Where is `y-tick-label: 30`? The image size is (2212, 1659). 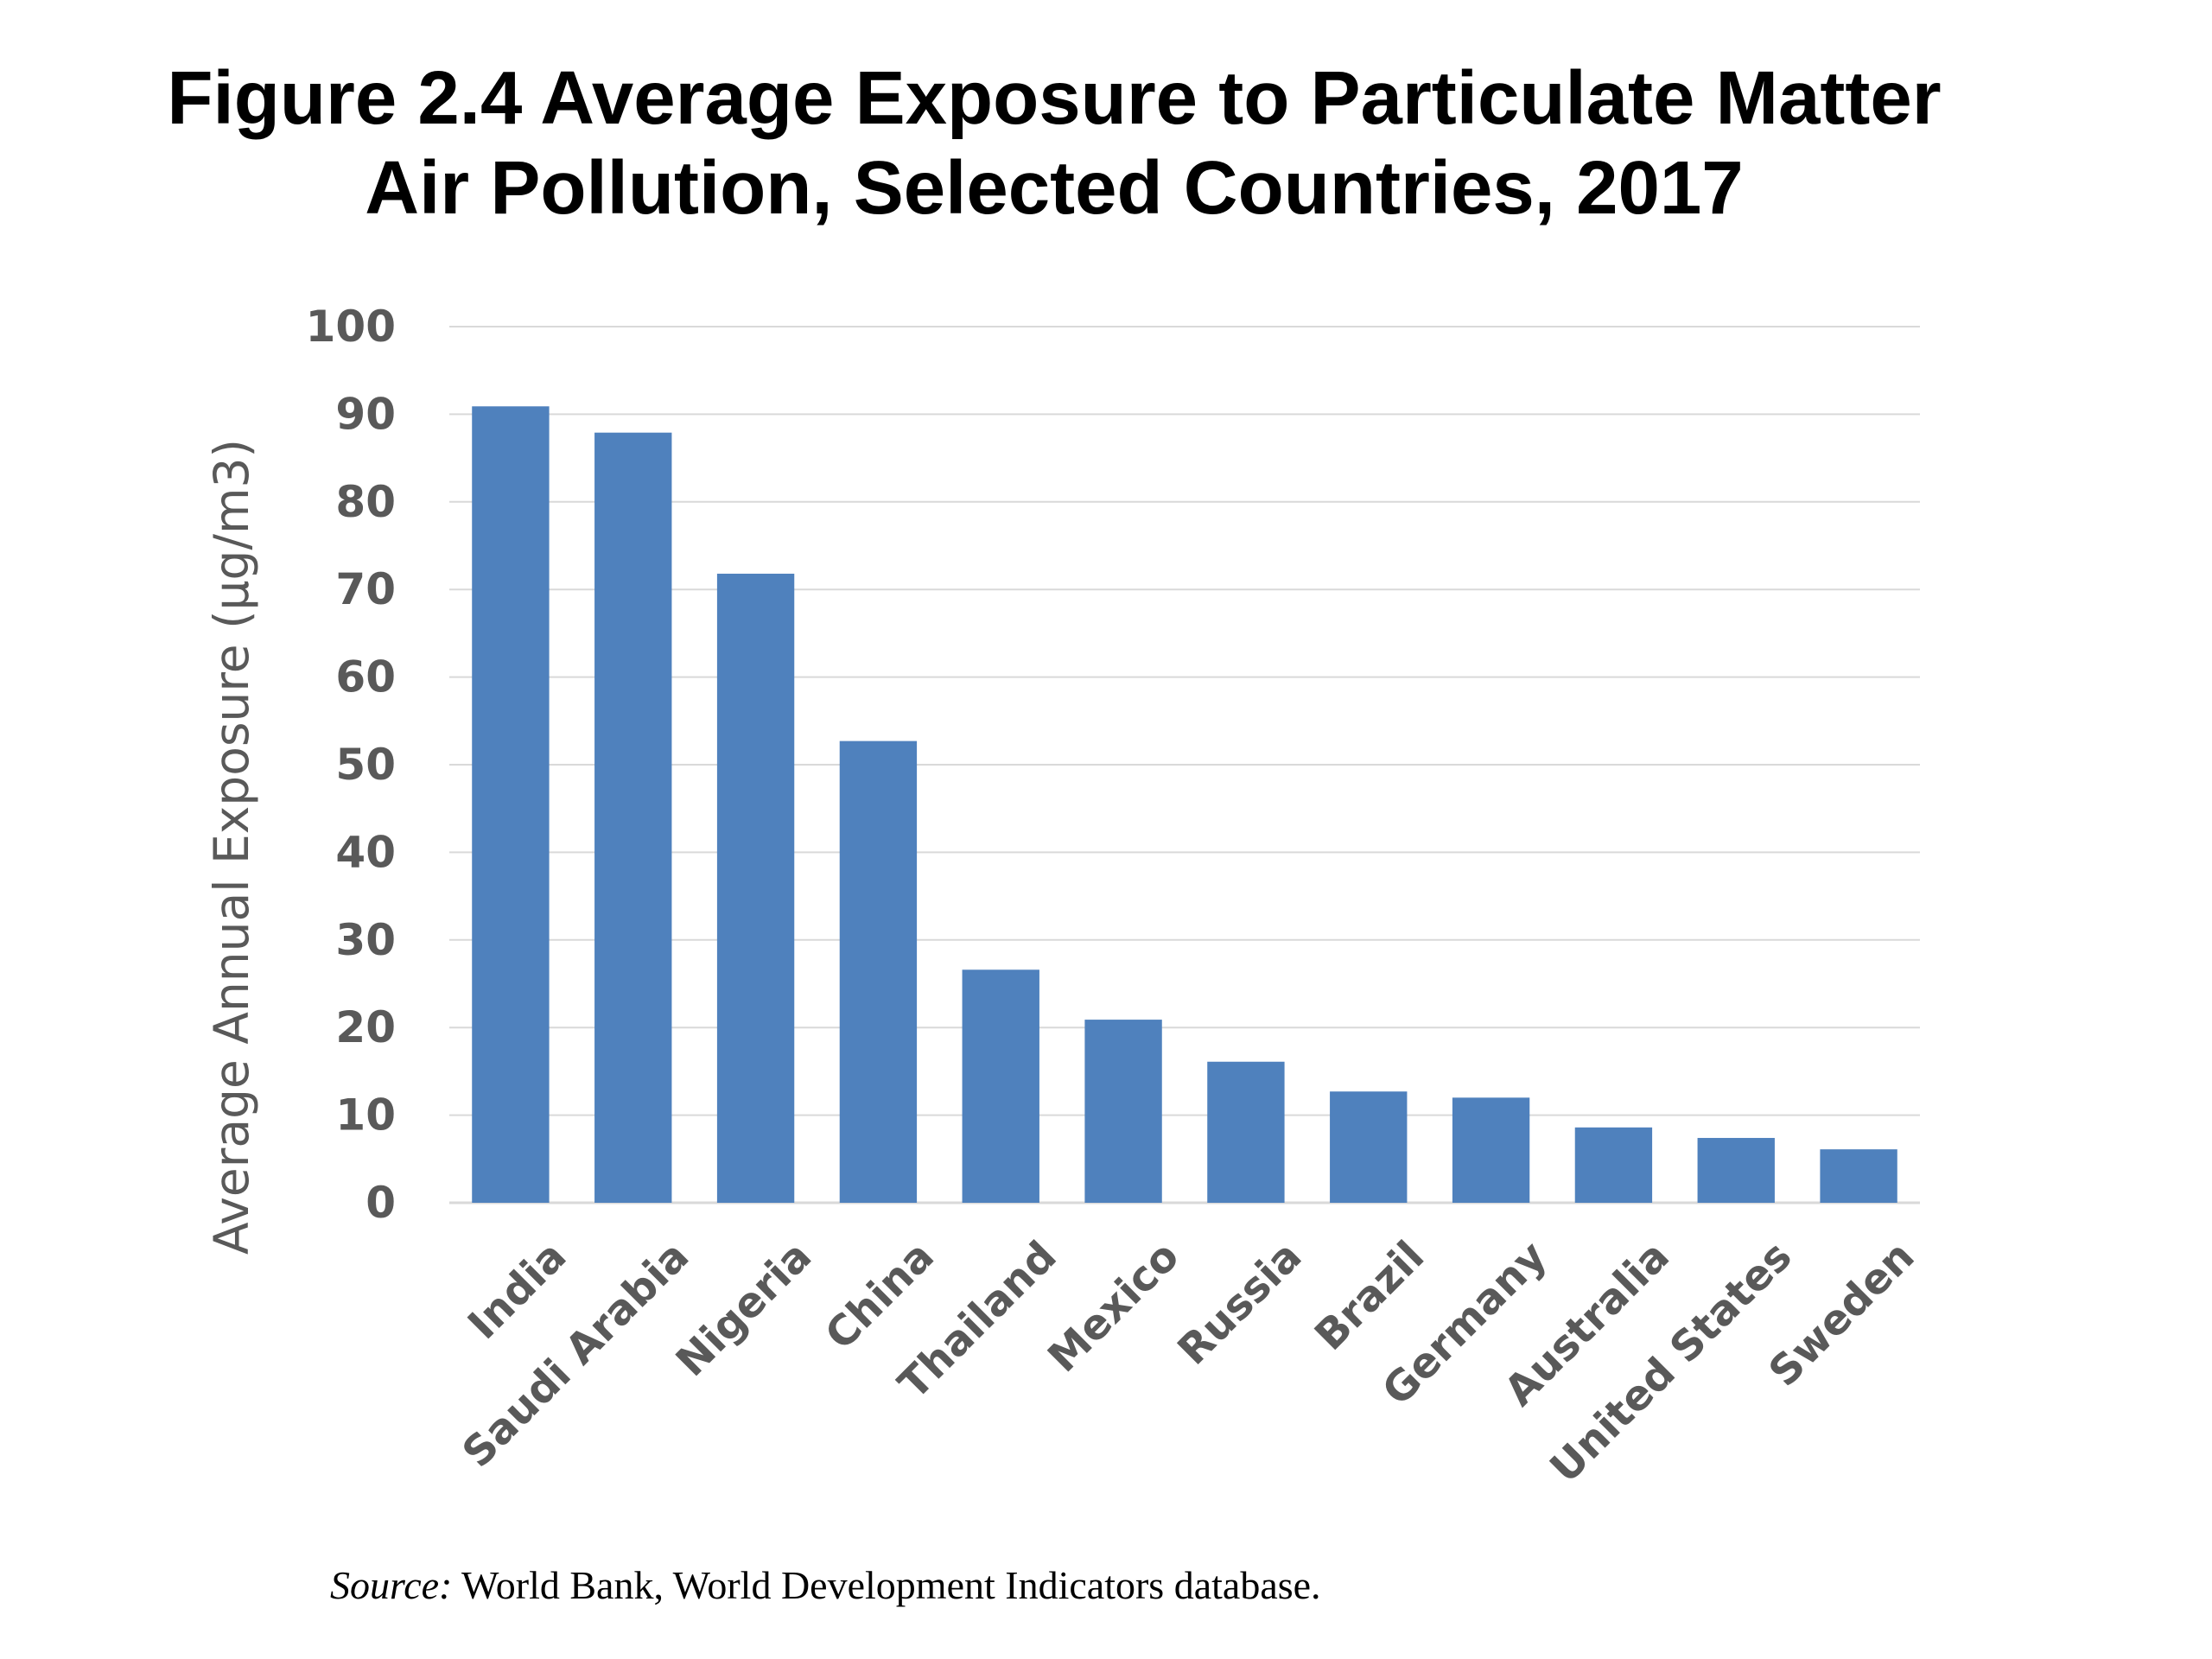 y-tick-label: 30 is located at coordinates (365, 940).